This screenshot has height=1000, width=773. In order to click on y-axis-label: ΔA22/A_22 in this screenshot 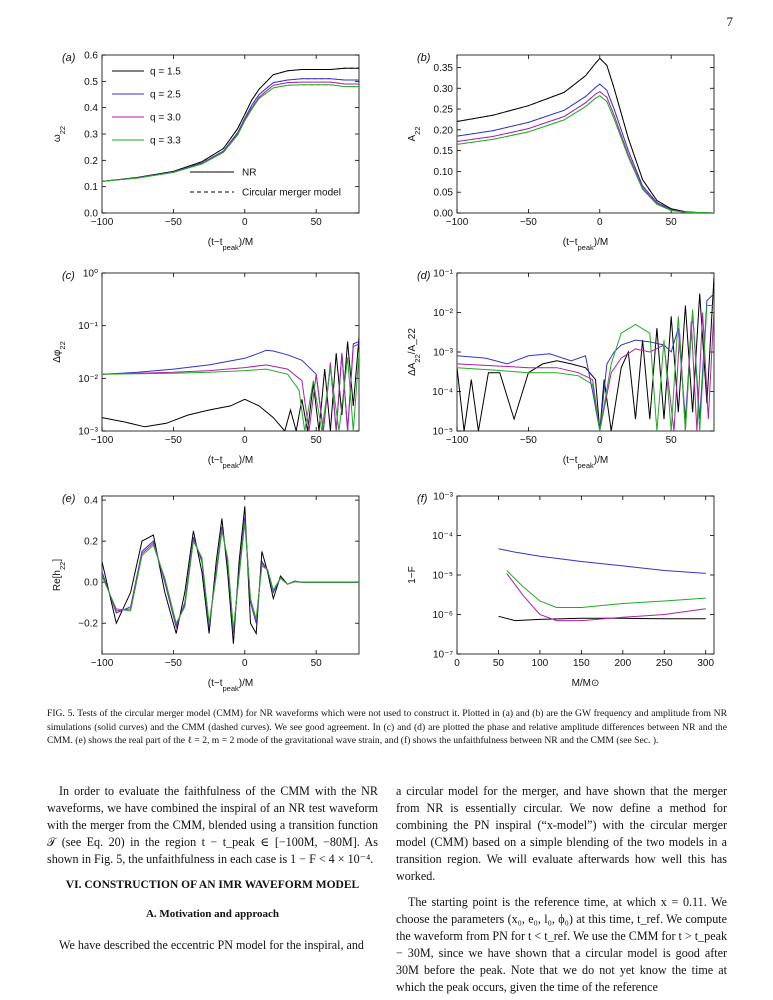, I will do `click(414, 352)`.